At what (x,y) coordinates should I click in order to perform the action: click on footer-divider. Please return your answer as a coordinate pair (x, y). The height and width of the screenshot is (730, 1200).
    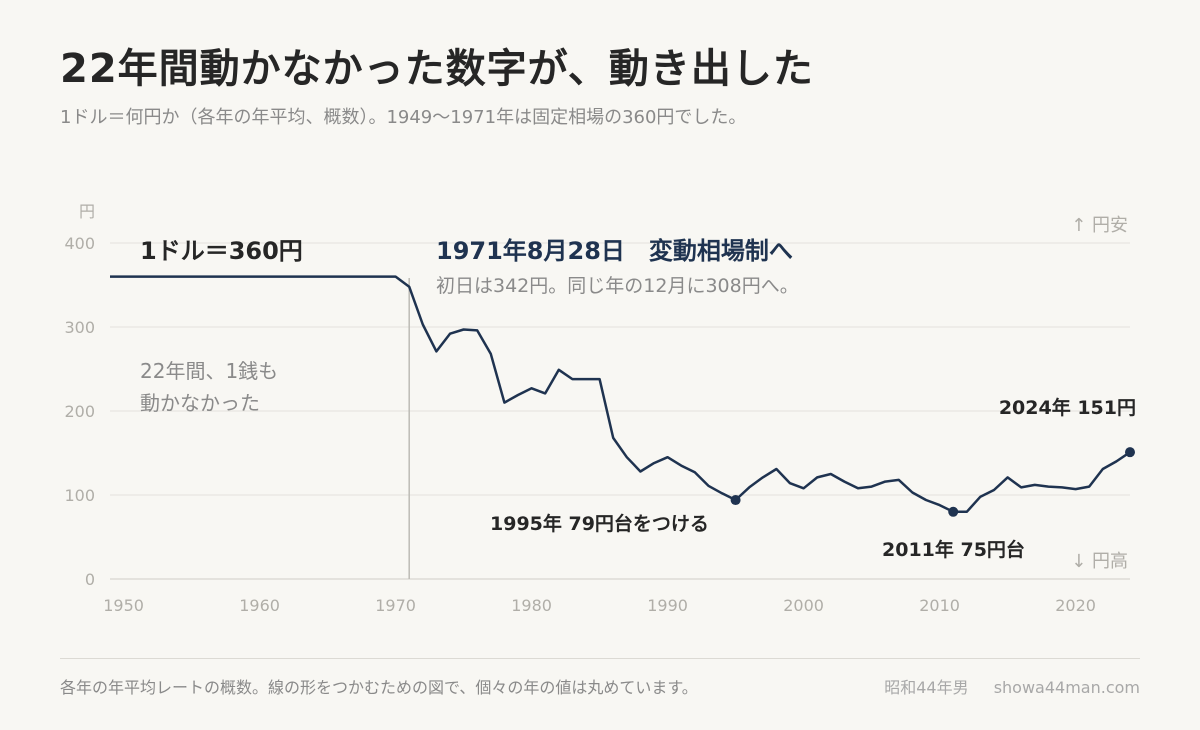
    Looking at the image, I should click on (600, 658).